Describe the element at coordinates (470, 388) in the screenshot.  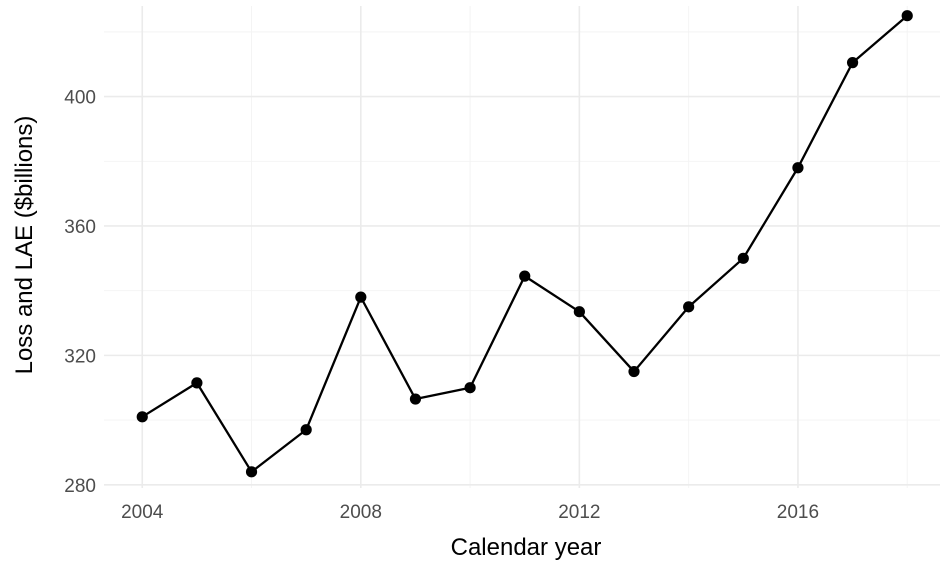
I see `data-point-2010` at that location.